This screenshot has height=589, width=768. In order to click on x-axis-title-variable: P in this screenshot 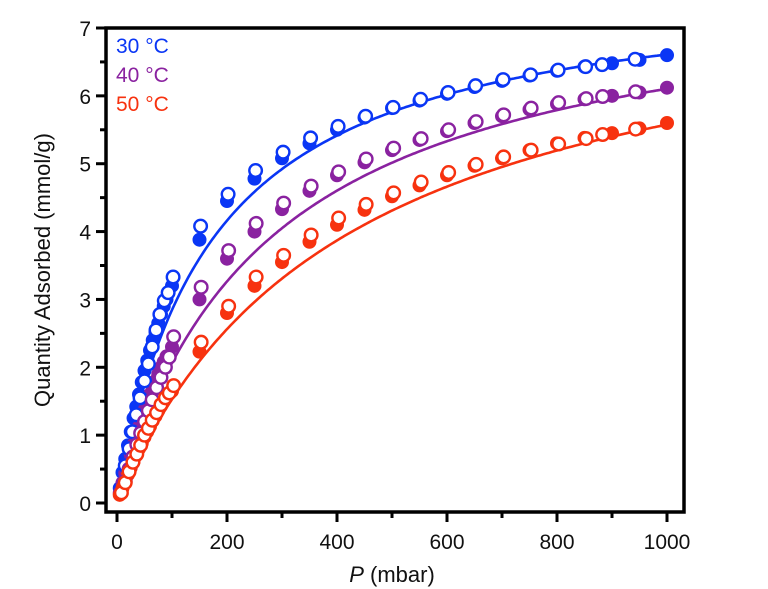, I will do `click(356, 574)`.